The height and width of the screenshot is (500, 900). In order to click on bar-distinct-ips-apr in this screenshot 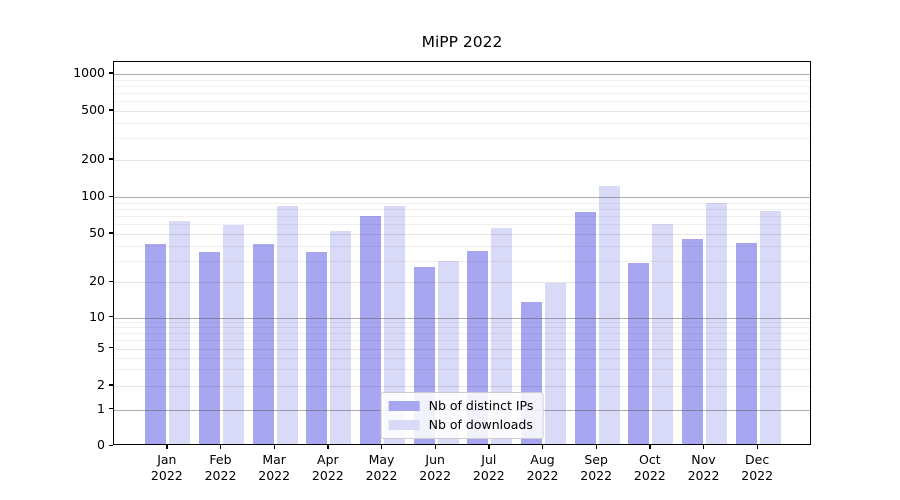, I will do `click(317, 348)`.